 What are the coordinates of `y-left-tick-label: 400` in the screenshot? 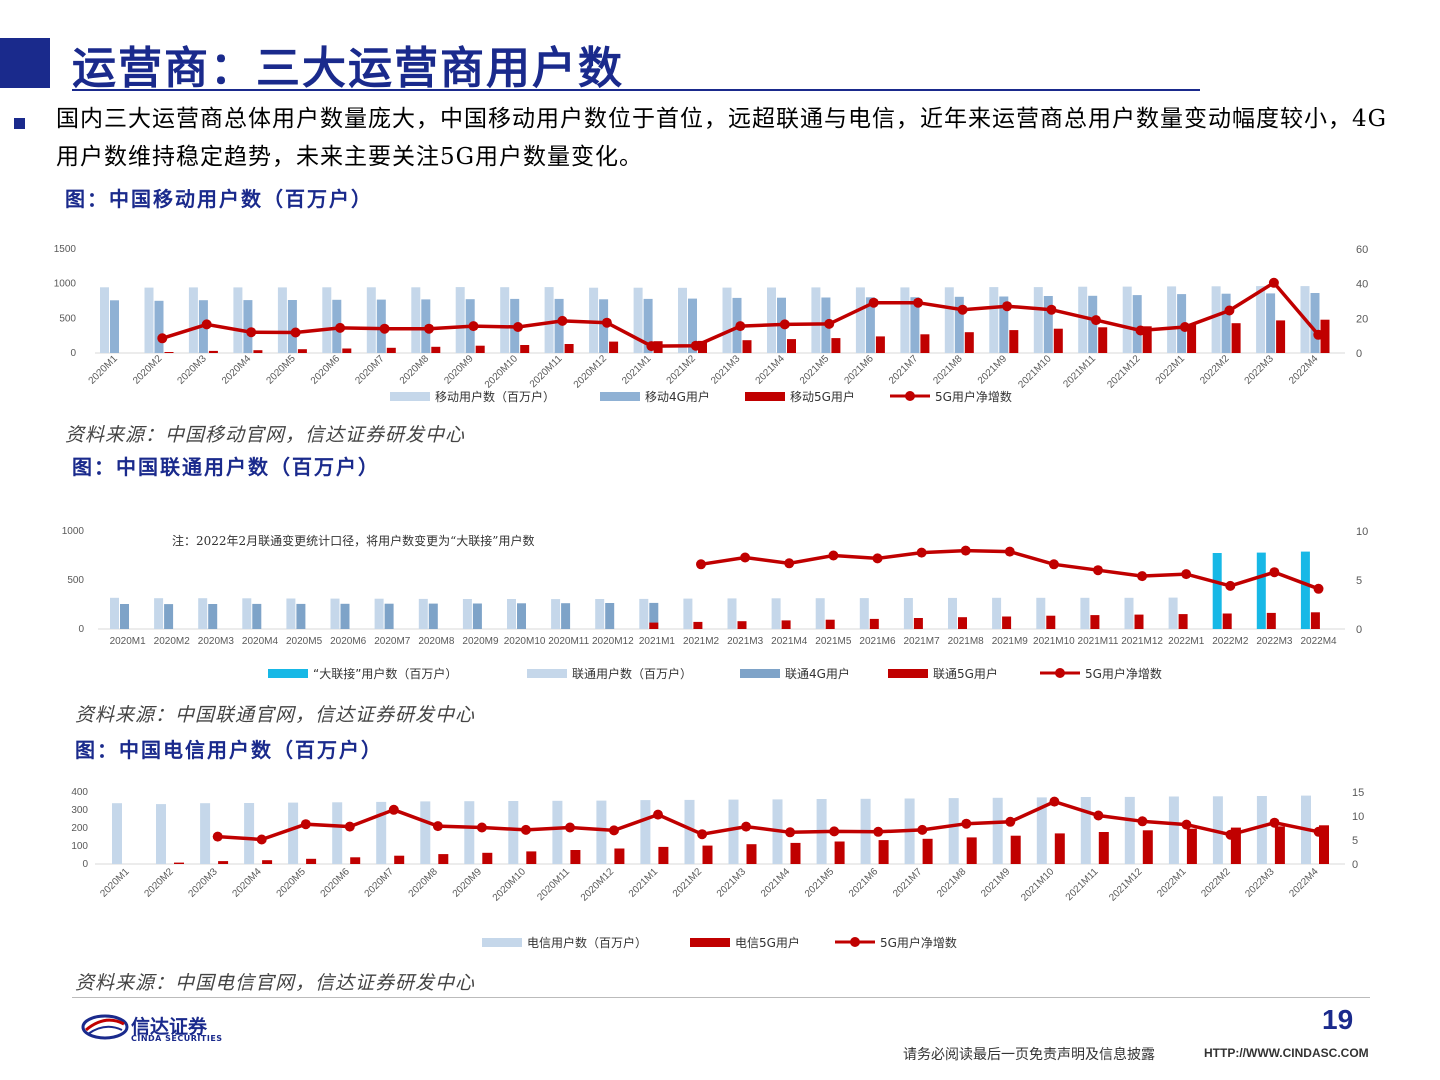 It's located at (79, 792).